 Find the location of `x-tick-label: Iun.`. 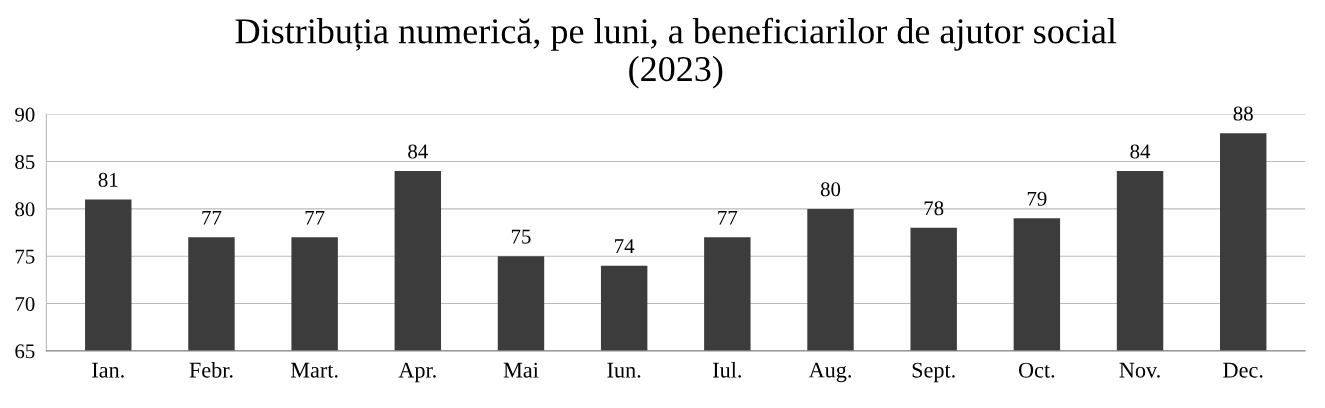

x-tick-label: Iun. is located at coordinates (624, 370).